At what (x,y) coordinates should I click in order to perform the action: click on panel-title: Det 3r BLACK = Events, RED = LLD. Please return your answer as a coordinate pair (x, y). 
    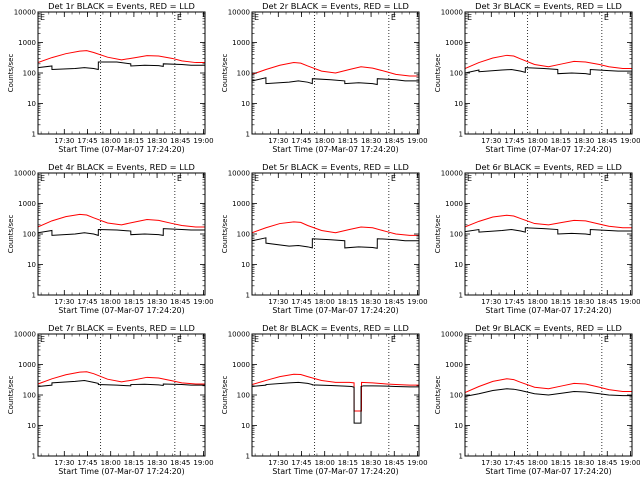
    Looking at the image, I should click on (548, 6).